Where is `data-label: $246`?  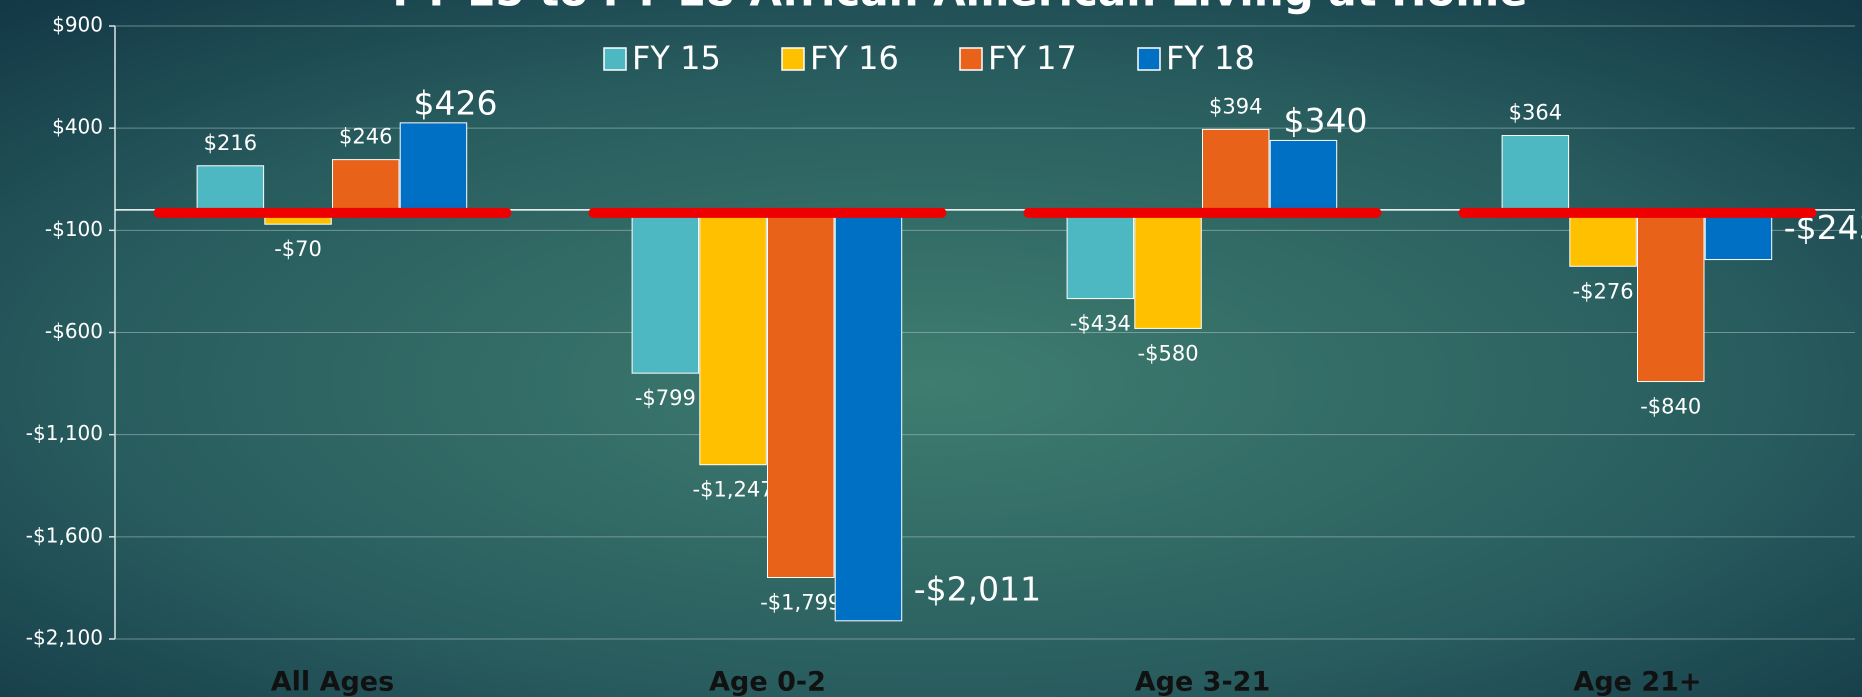 data-label: $246 is located at coordinates (365, 137).